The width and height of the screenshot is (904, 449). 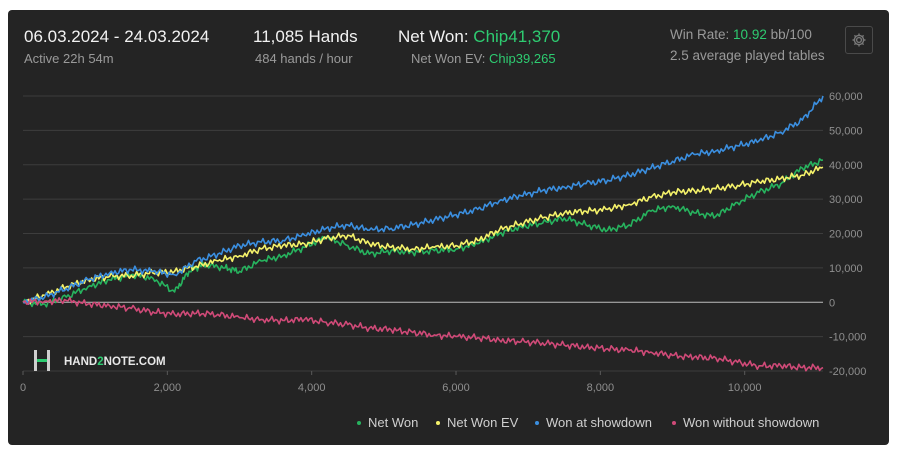 I want to click on net-won: Net Won: Chip41,370, so click(x=479, y=37).